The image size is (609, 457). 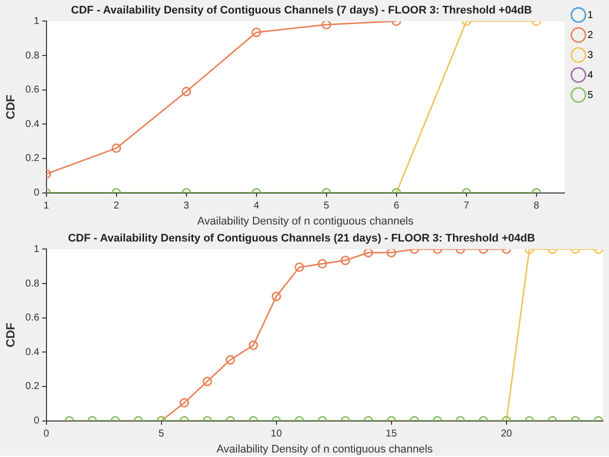 What do you see at coordinates (537, 206) in the screenshot?
I see `x-tick-label: 8` at bounding box center [537, 206].